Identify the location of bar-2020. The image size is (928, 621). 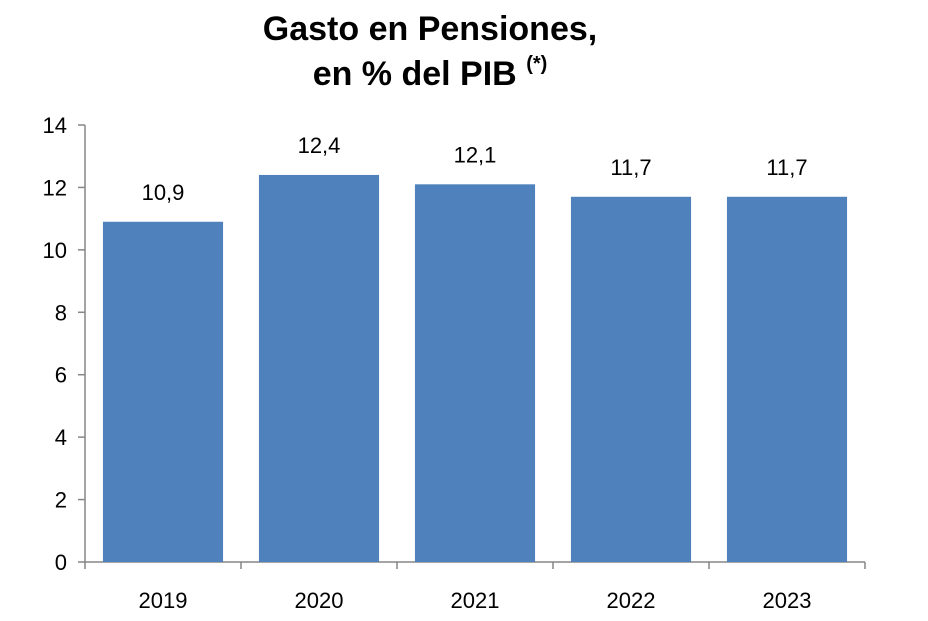
(319, 368).